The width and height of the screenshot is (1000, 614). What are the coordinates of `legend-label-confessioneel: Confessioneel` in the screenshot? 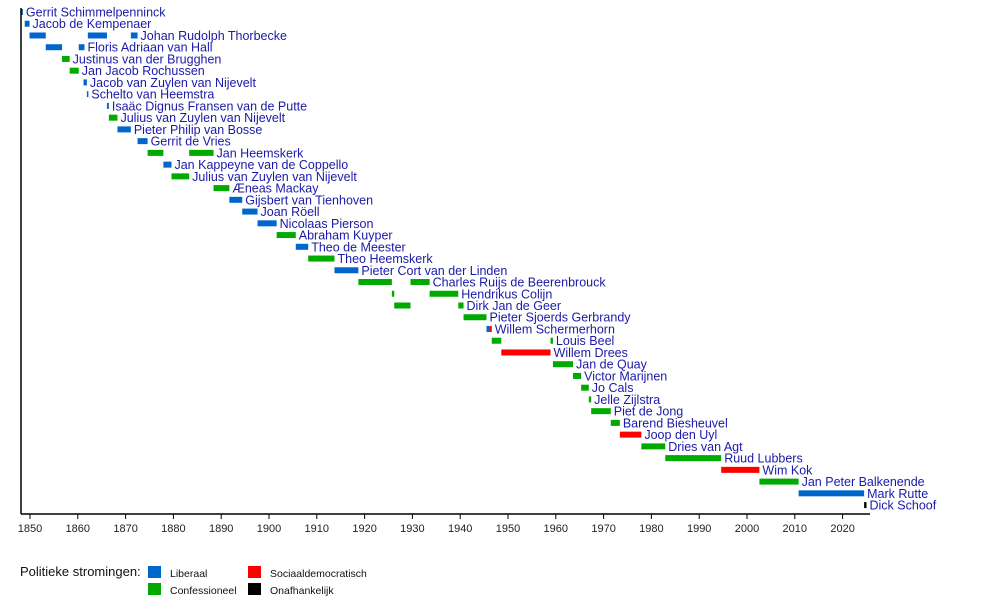 It's located at (203, 591).